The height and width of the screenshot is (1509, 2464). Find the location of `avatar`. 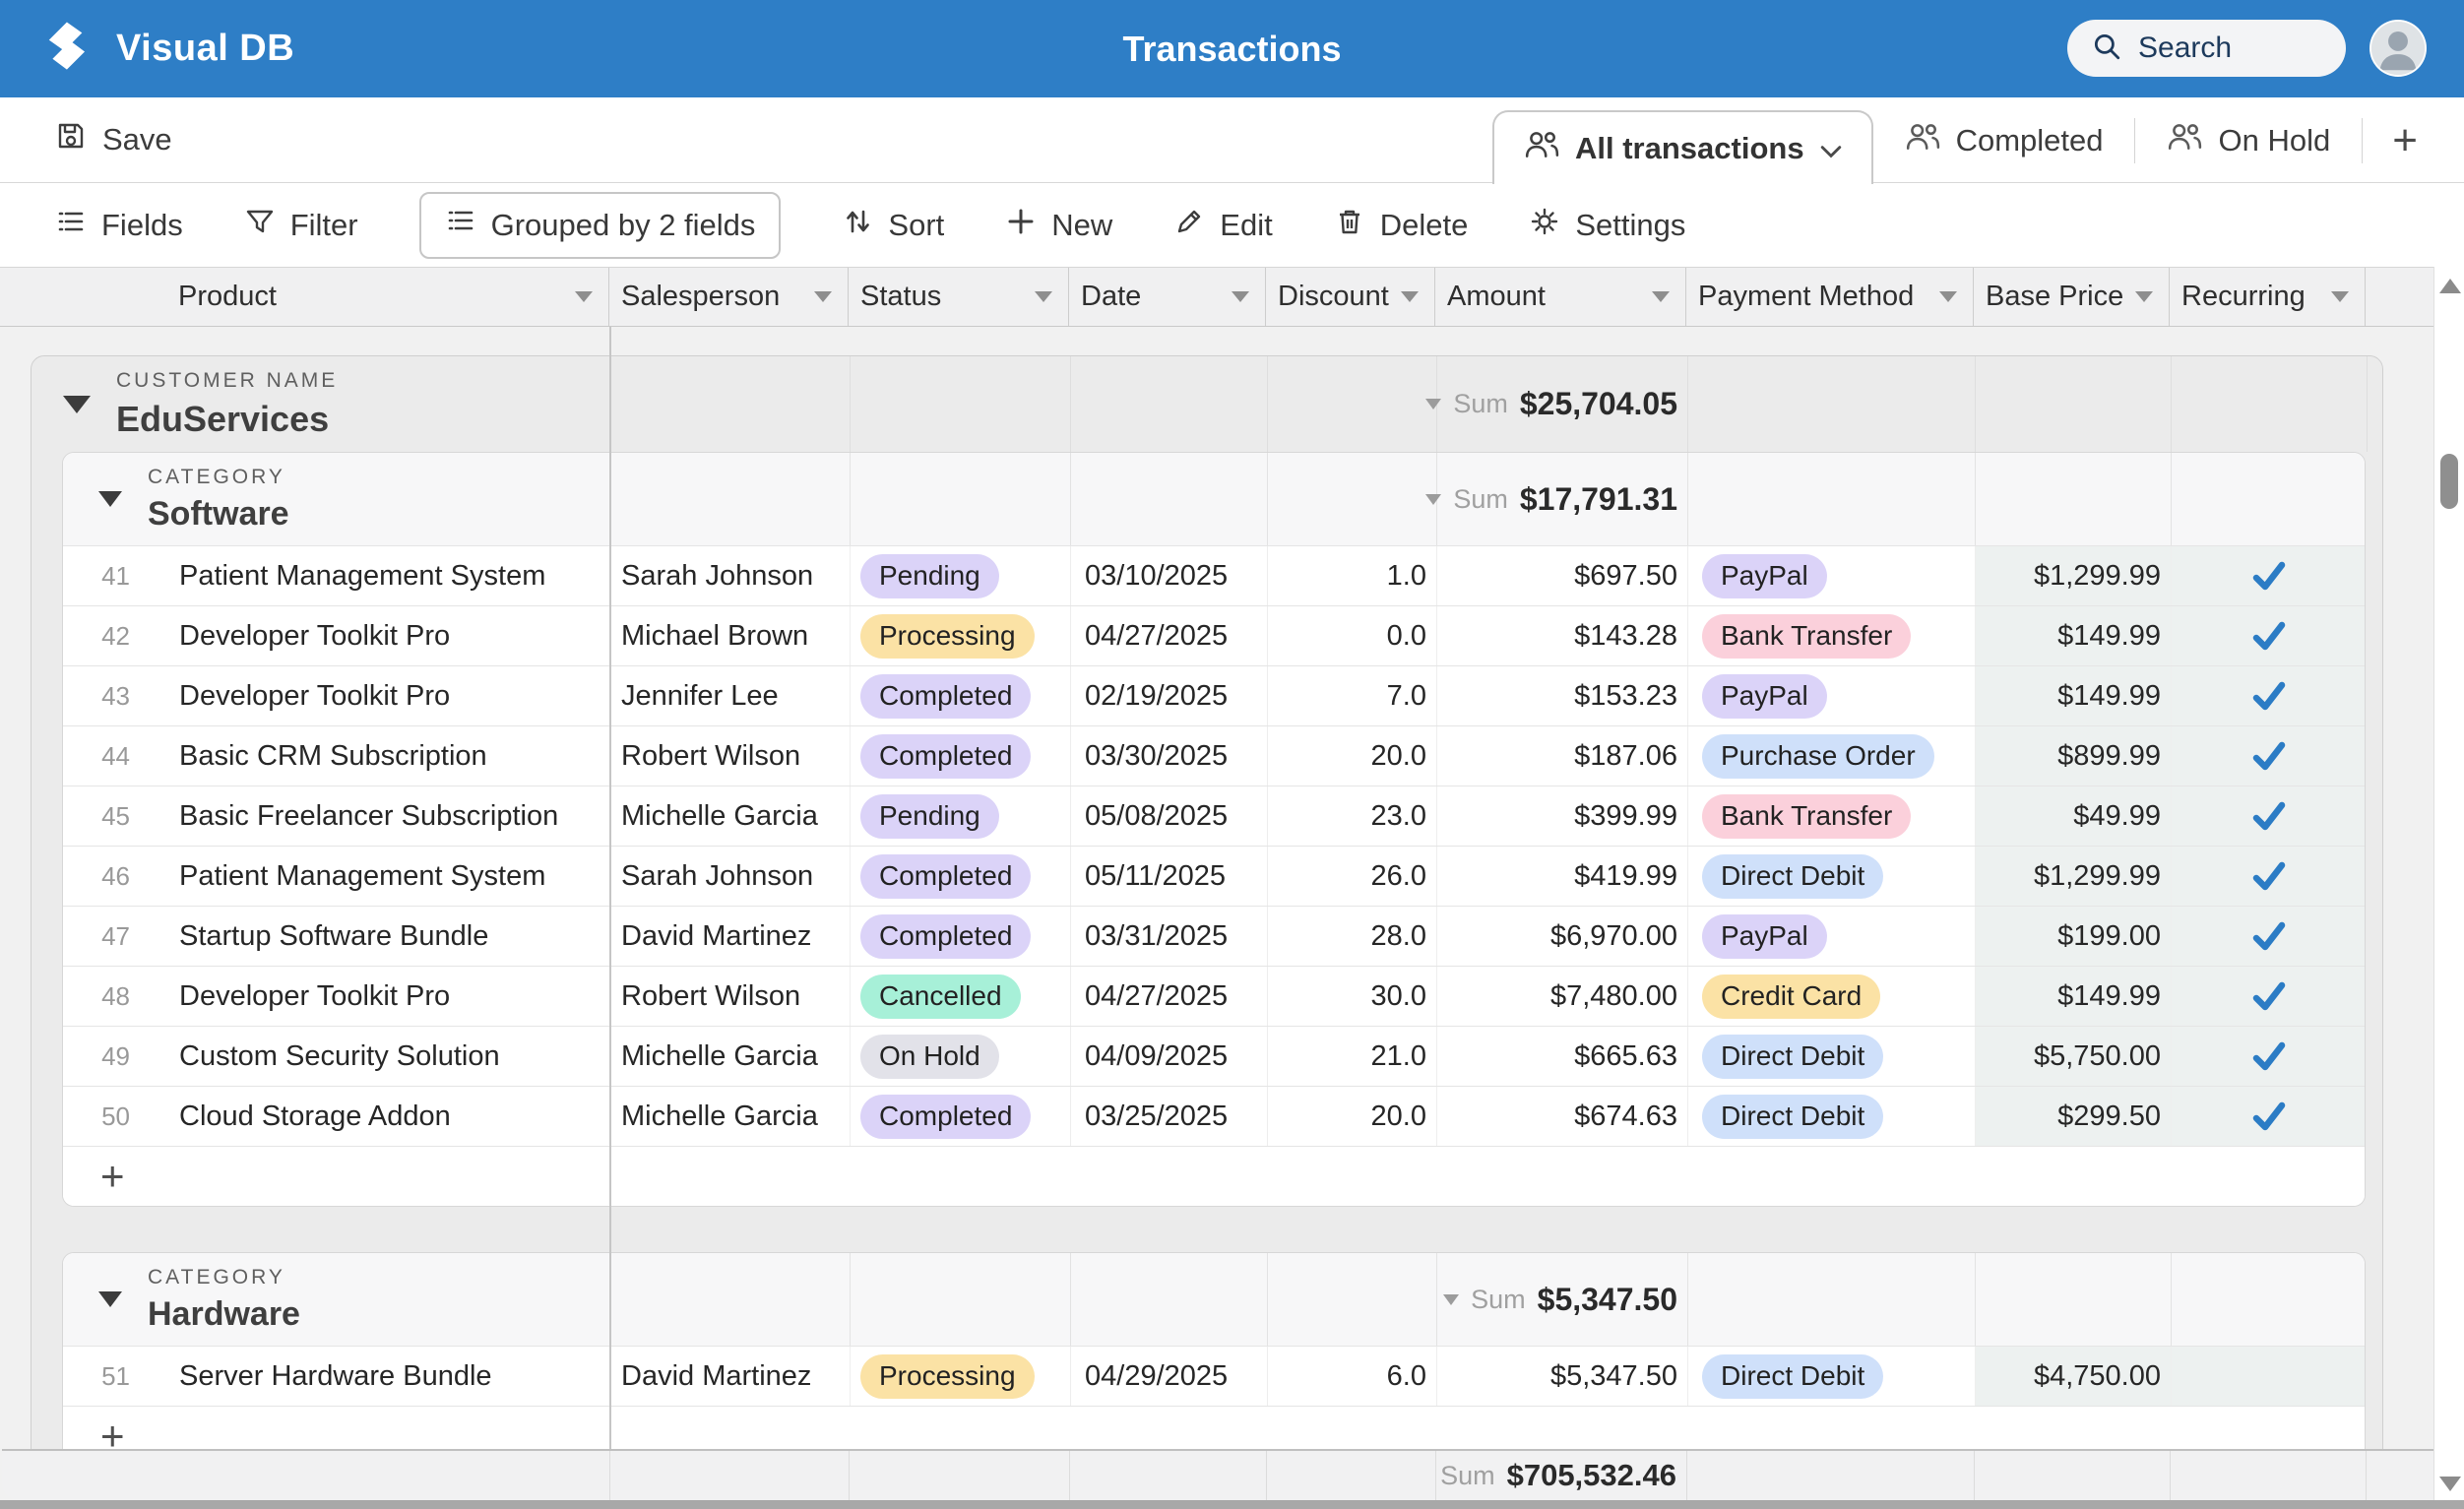

avatar is located at coordinates (2398, 48).